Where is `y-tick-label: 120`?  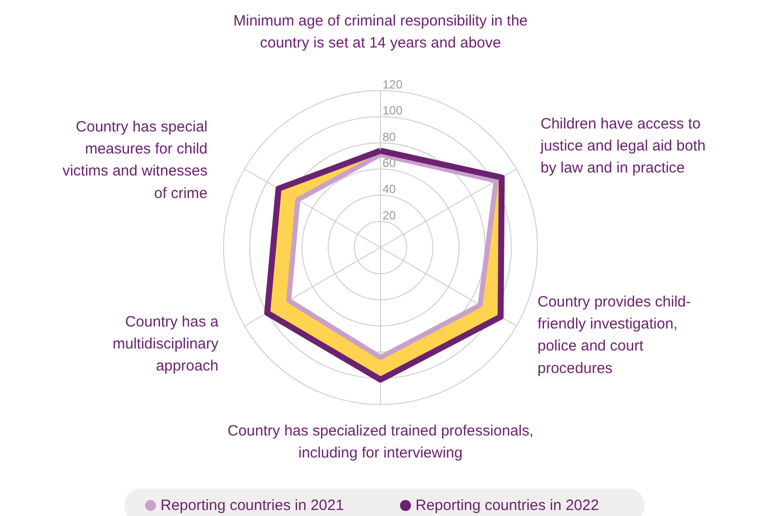 y-tick-label: 120 is located at coordinates (392, 85).